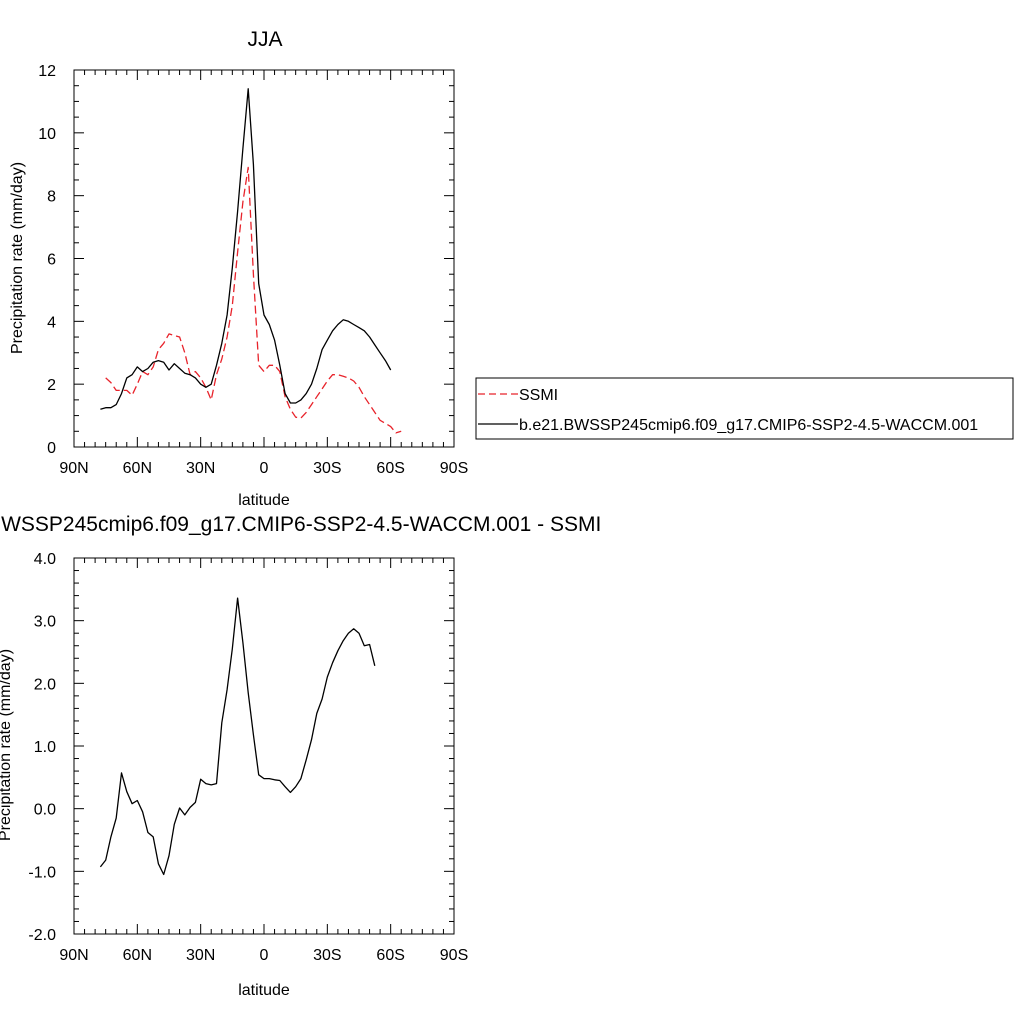 Image resolution: width=1024 pixels, height=1024 pixels. I want to click on y-tick-label: 10, so click(47, 134).